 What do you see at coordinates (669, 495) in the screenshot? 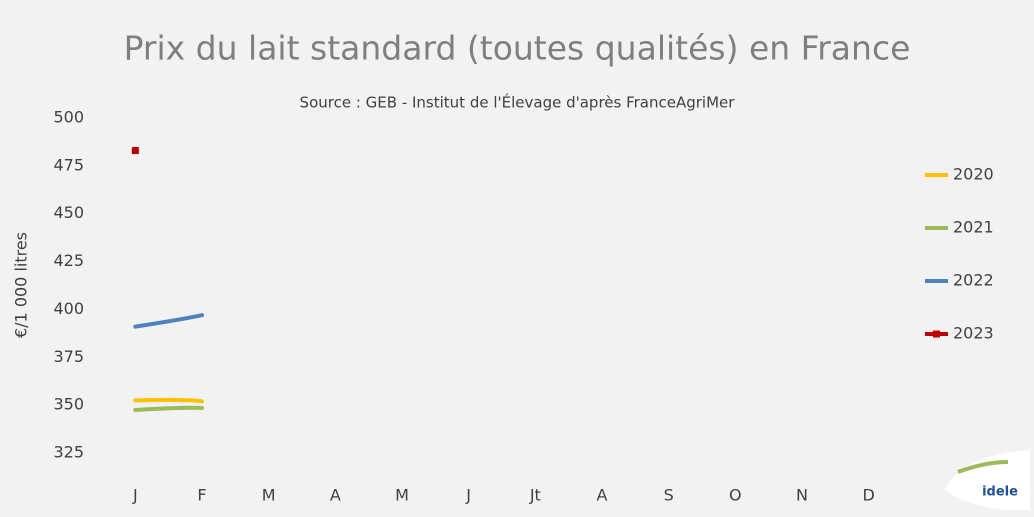
I see `x-tick-label: S` at bounding box center [669, 495].